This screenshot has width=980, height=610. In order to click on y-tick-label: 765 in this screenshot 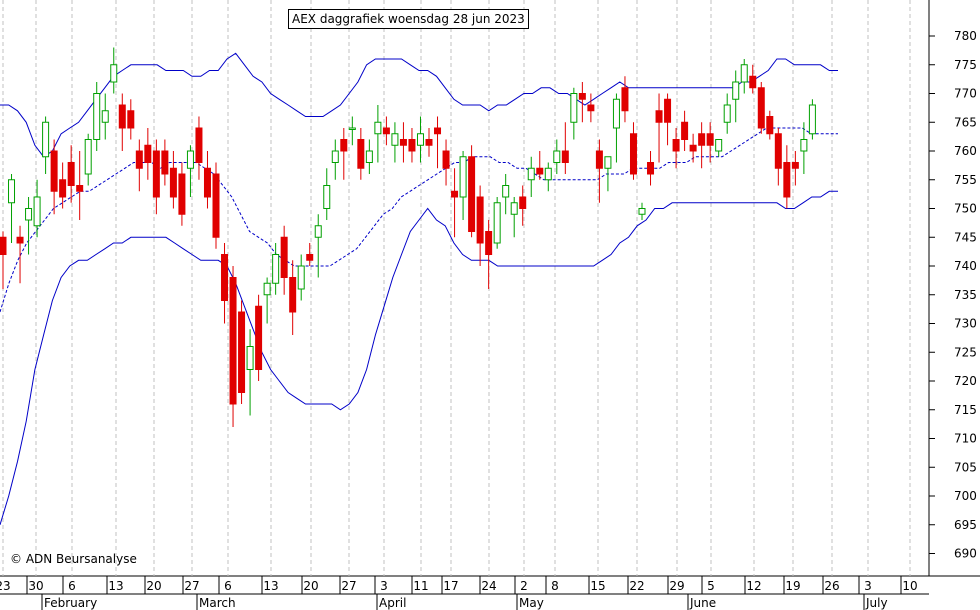, I will do `click(965, 122)`.